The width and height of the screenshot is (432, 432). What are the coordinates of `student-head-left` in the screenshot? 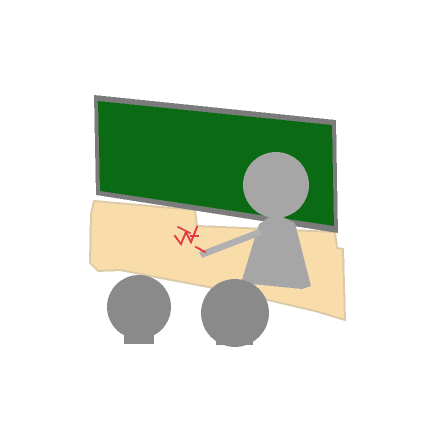 It's located at (139, 307).